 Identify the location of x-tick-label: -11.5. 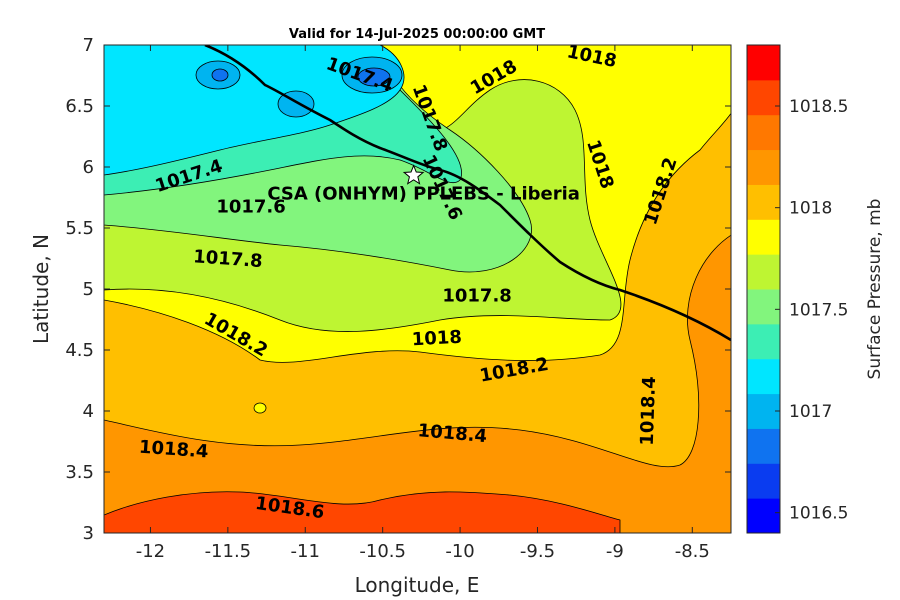
(228, 551).